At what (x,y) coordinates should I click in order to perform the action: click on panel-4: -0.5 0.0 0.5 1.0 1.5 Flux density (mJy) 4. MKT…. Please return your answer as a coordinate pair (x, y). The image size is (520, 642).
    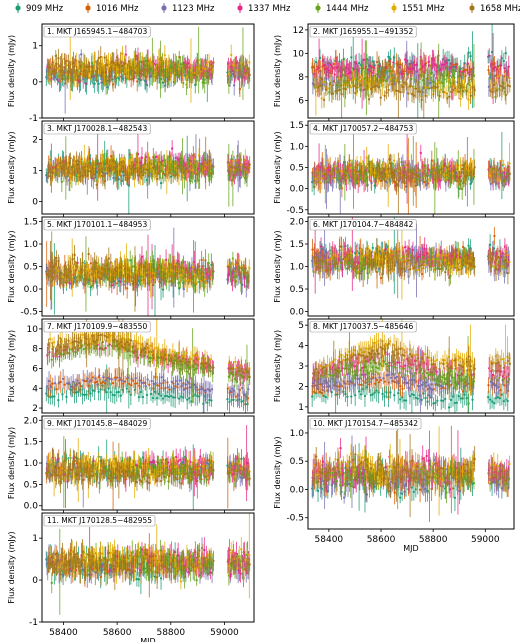
    Looking at the image, I should click on (394, 168).